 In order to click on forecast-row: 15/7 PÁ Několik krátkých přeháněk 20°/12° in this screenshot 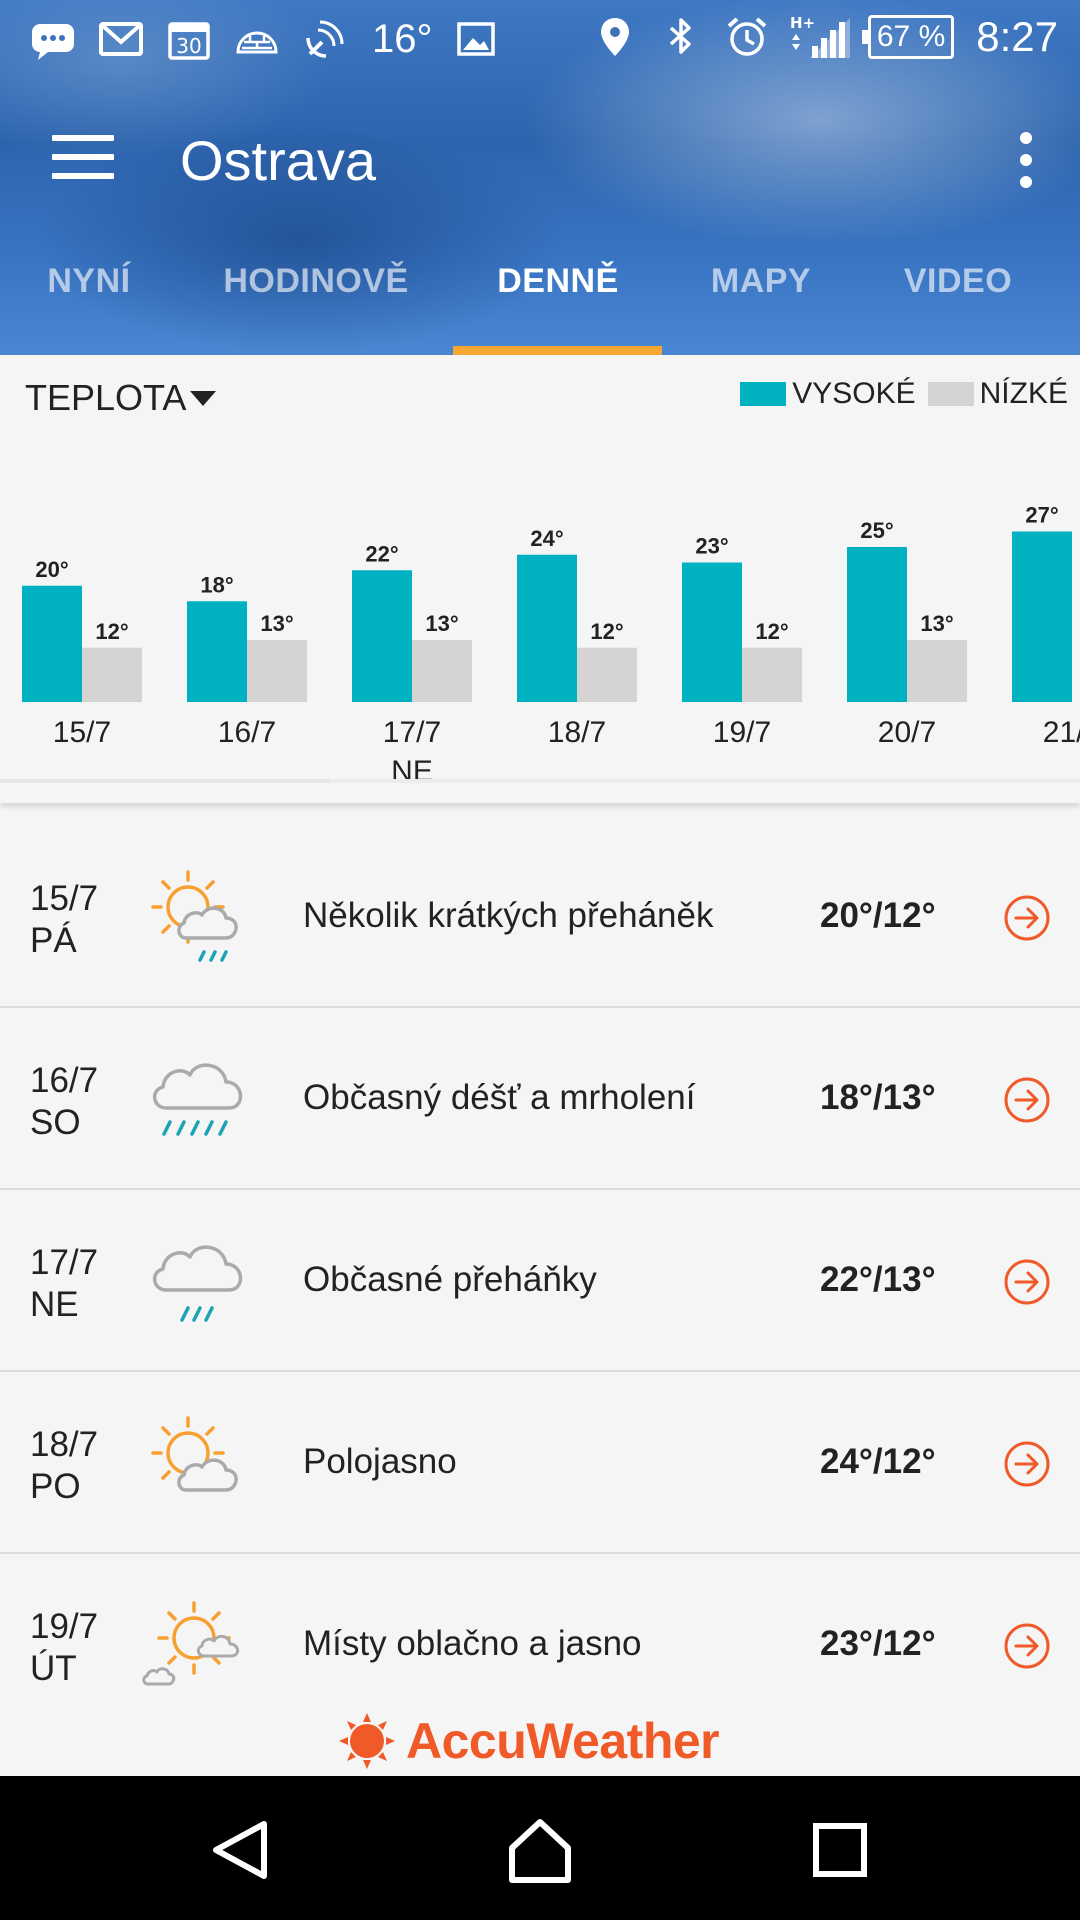, I will do `click(540, 917)`.